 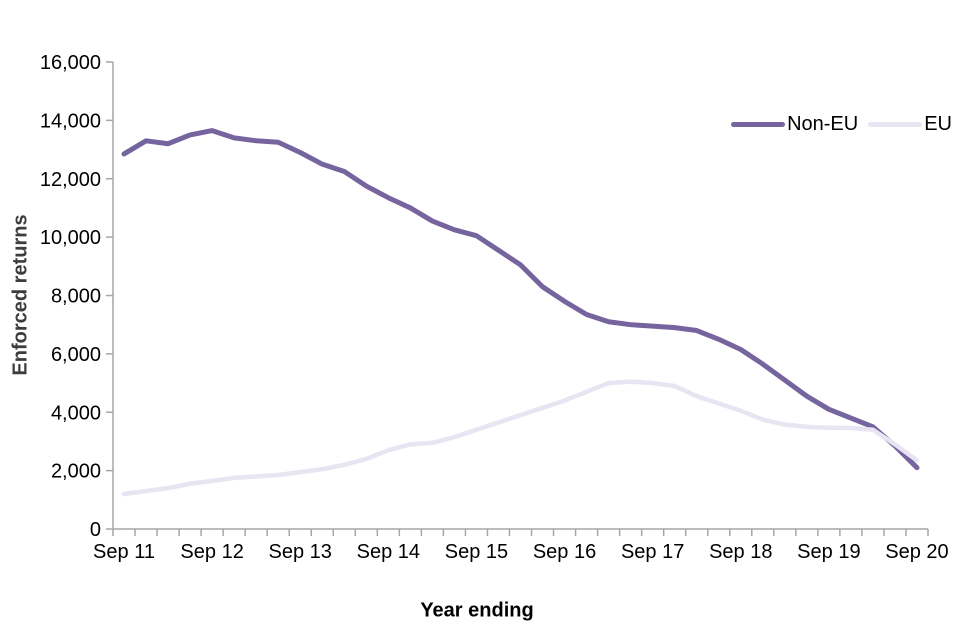 What do you see at coordinates (70, 63) in the screenshot?
I see `y-tick-label: 16,000` at bounding box center [70, 63].